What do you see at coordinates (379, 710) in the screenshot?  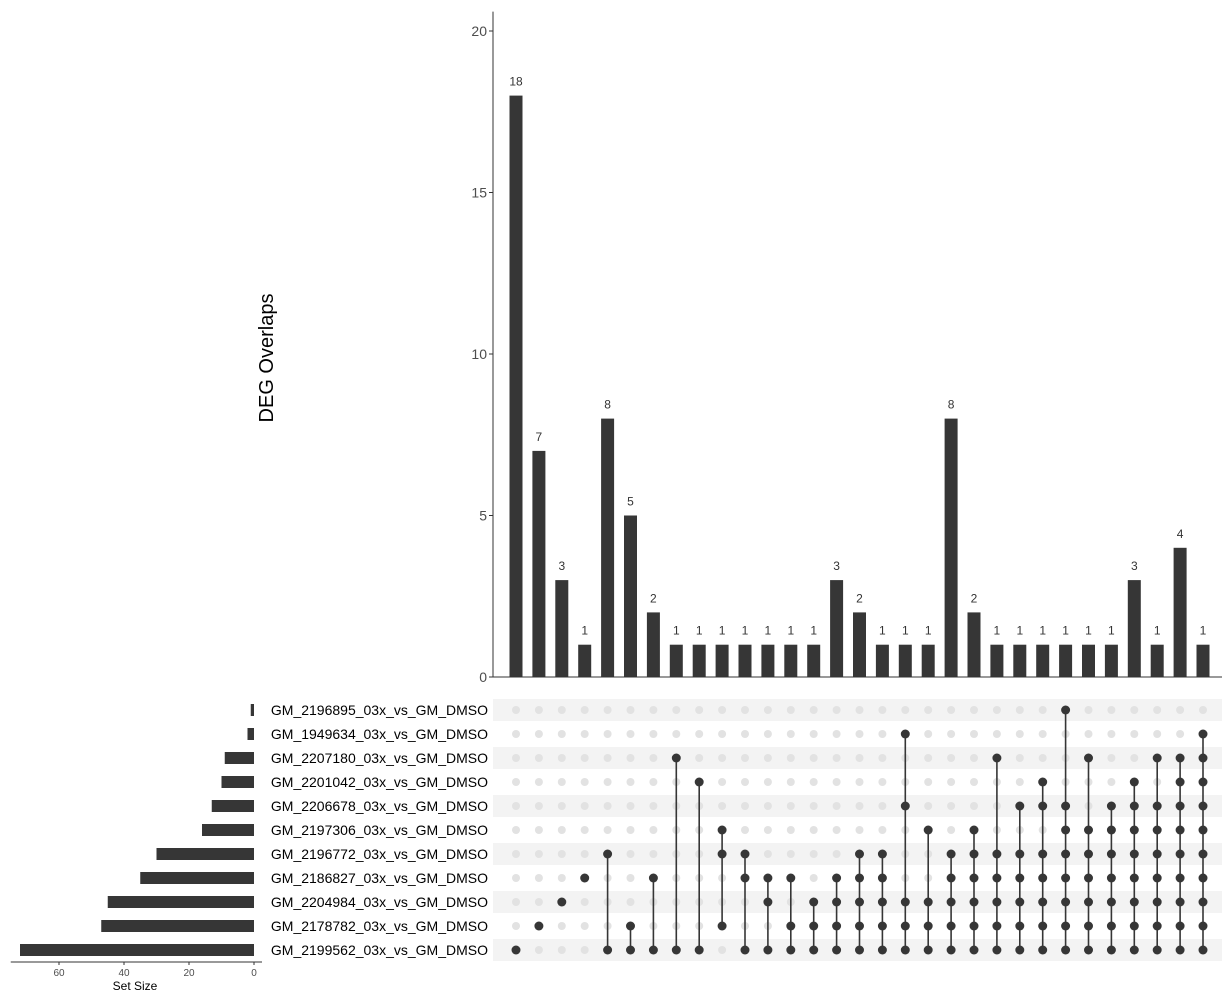 I see `set-name-label: GM_2196895_03x_vs_GM_DMSO` at bounding box center [379, 710].